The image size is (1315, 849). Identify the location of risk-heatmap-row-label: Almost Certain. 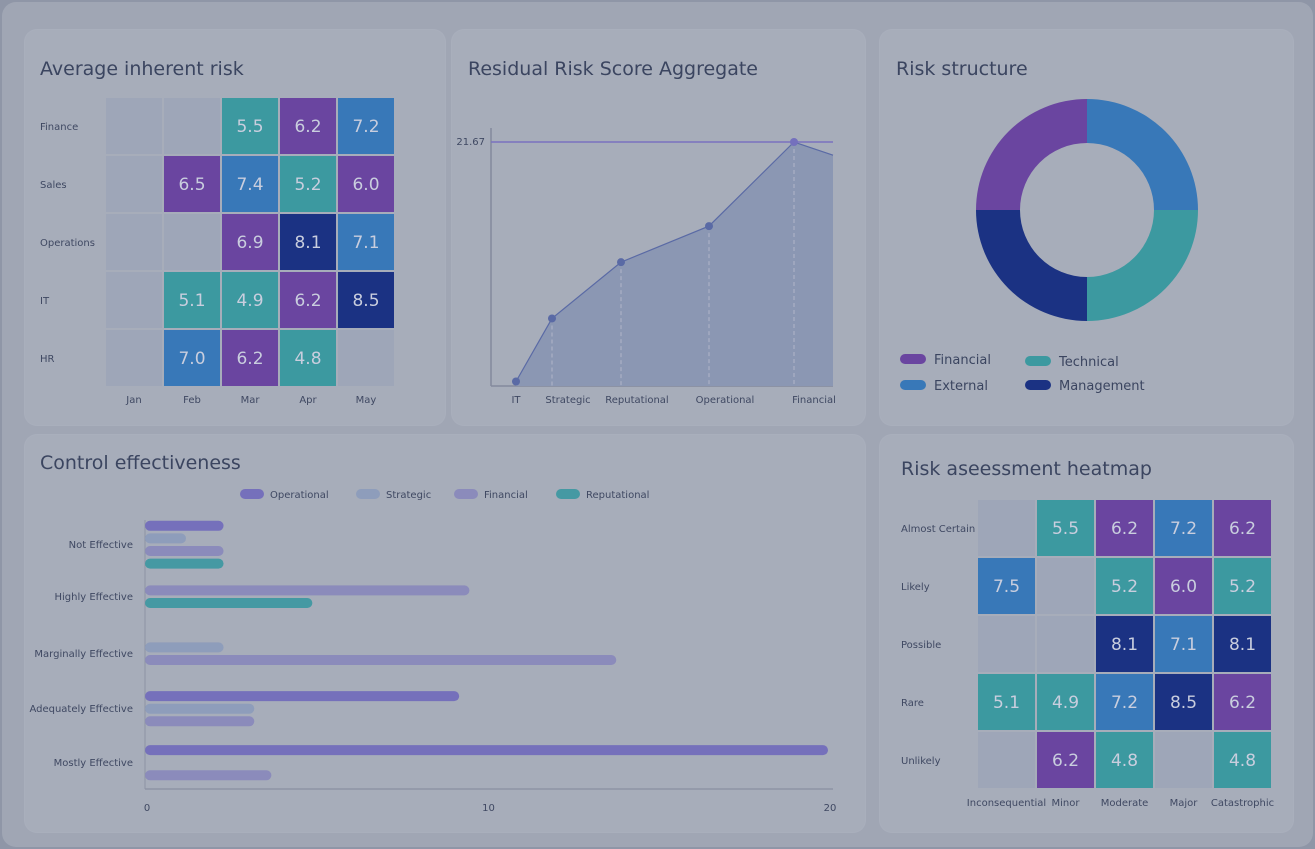
(938, 529).